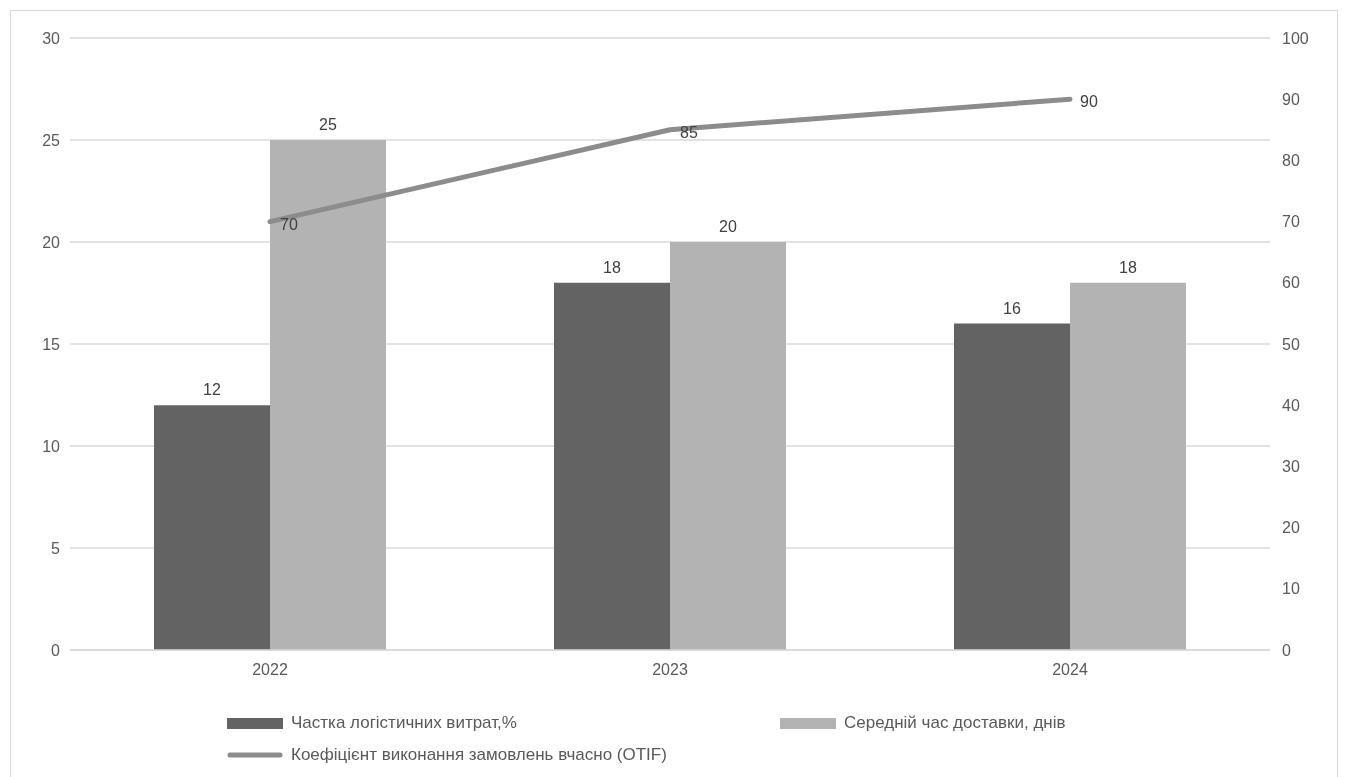 This screenshot has height=777, width=1348. I want to click on x-tick-label: 2024, so click(1070, 670).